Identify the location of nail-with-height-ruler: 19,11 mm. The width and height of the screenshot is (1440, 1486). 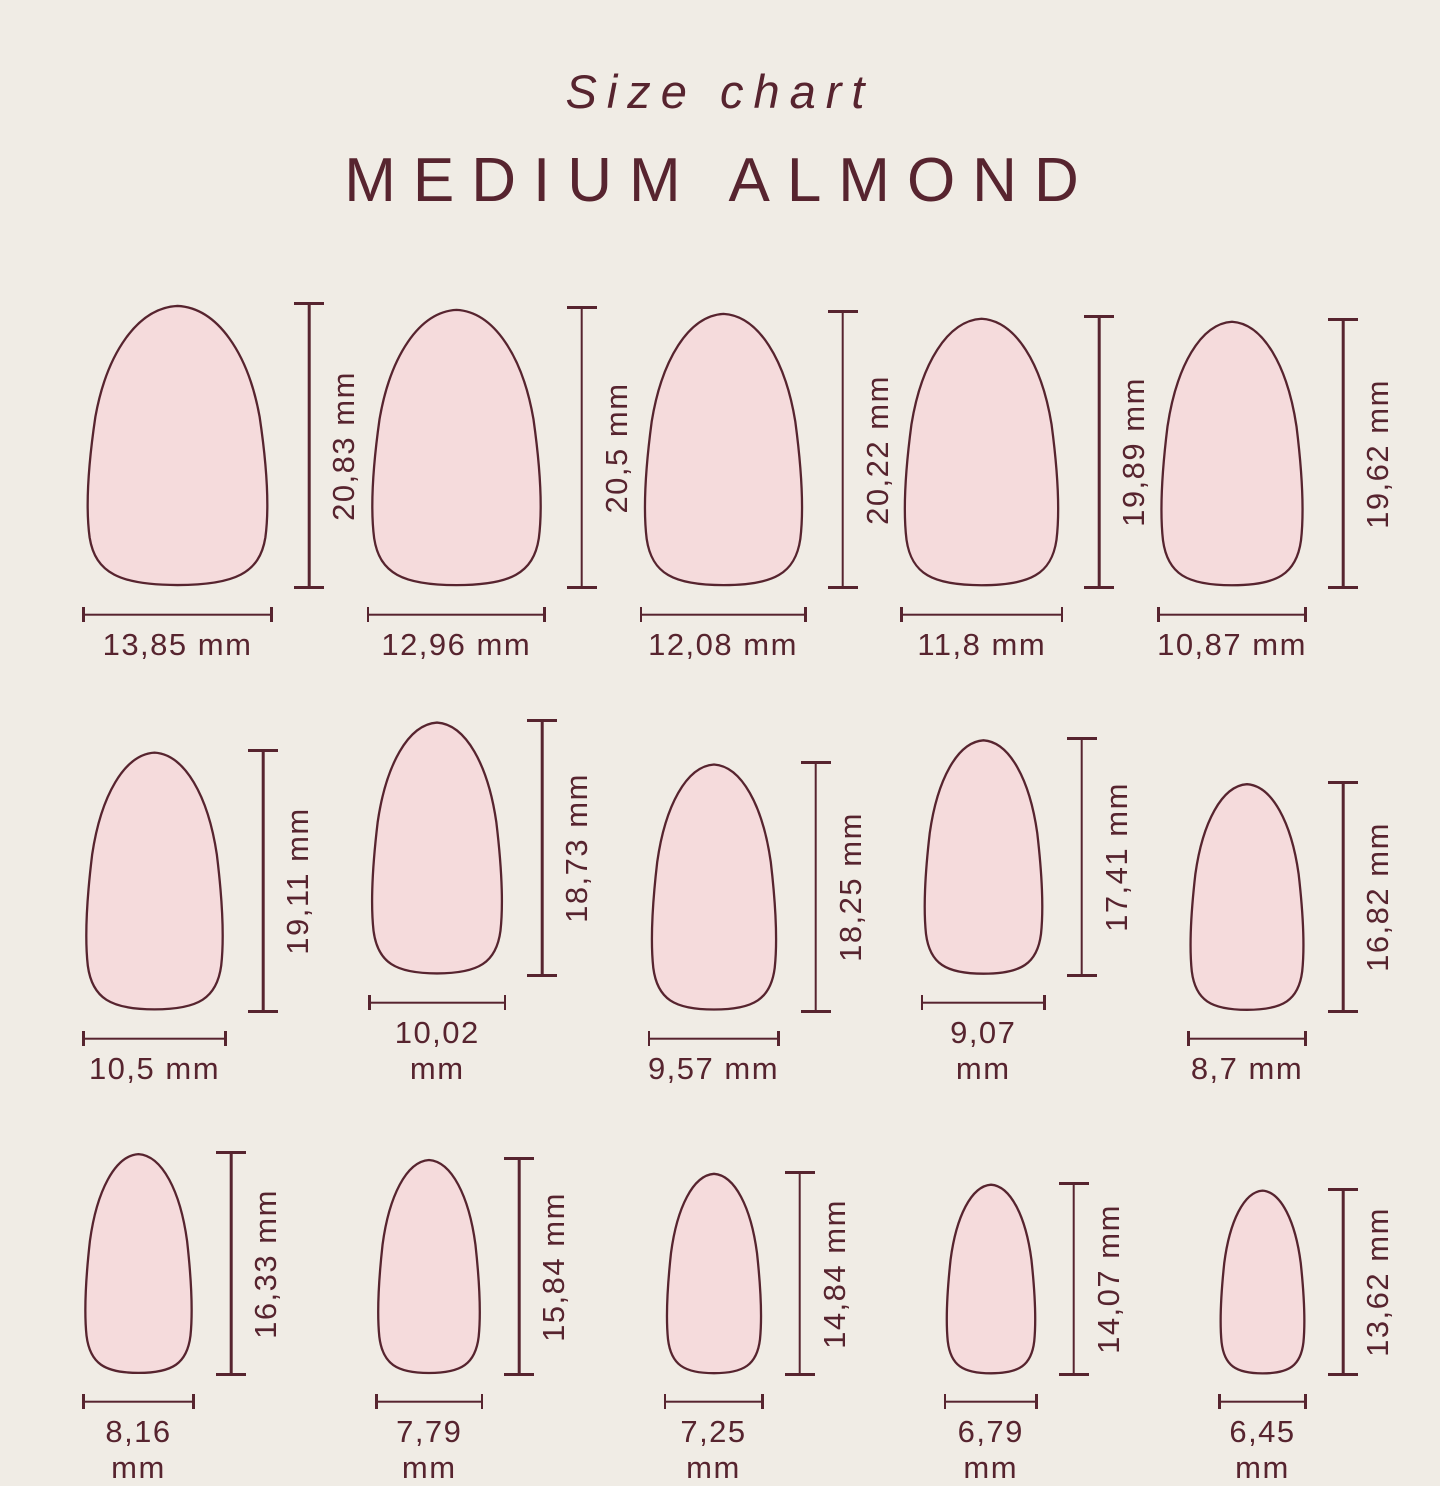
(198, 881).